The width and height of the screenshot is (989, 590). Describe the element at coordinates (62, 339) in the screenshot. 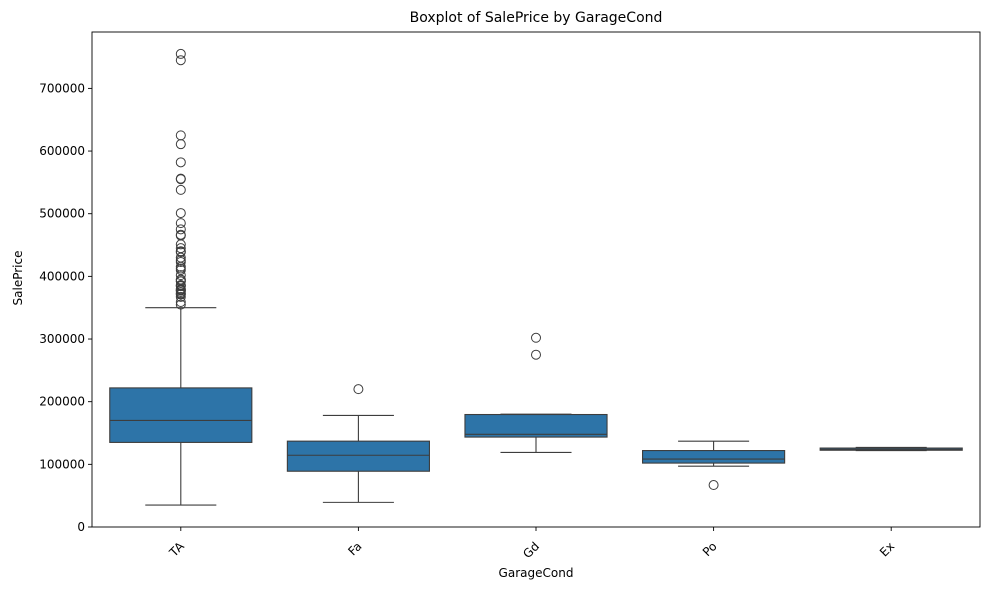

I see `y-tick-label: 300000` at that location.